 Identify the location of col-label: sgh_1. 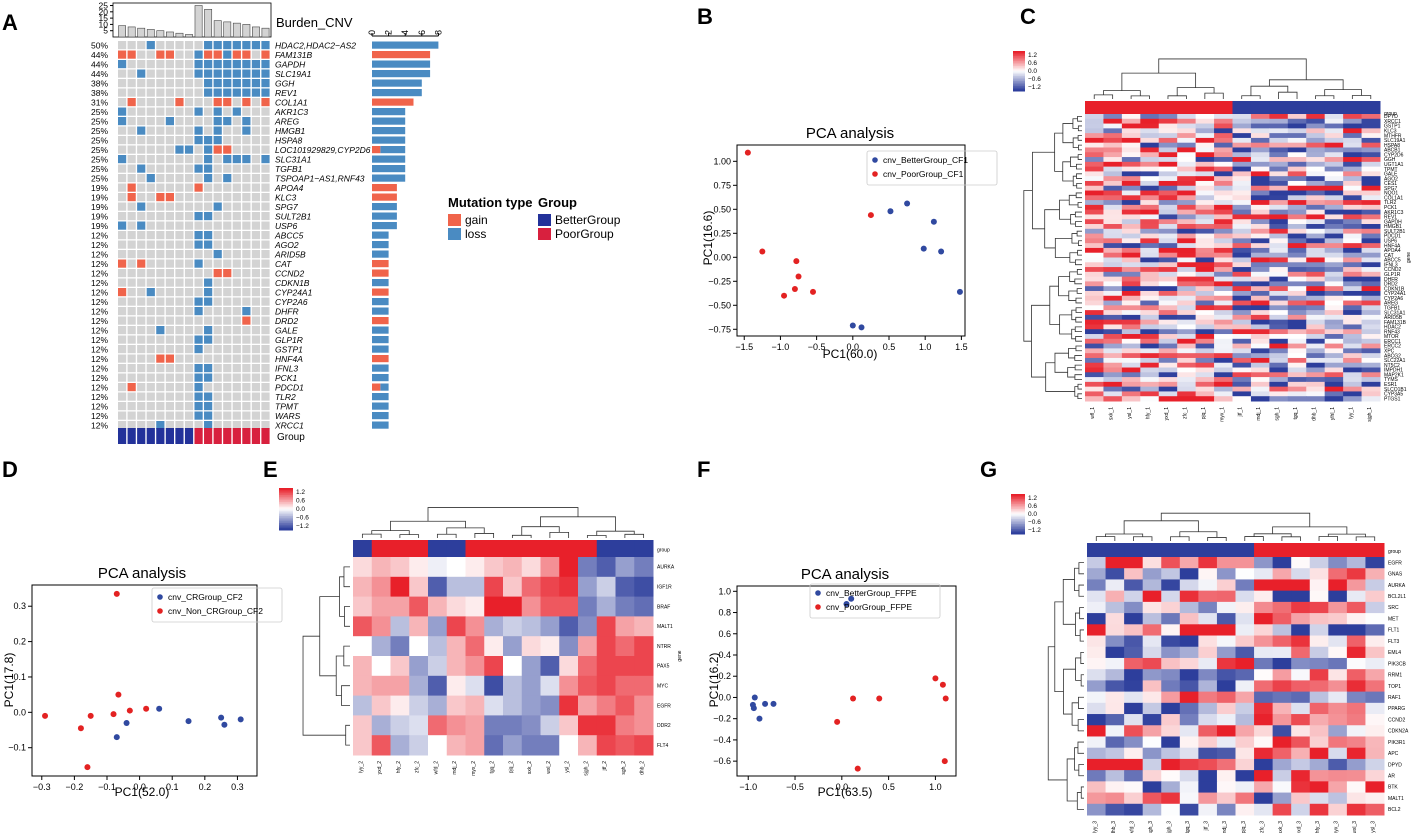
(1278, 414).